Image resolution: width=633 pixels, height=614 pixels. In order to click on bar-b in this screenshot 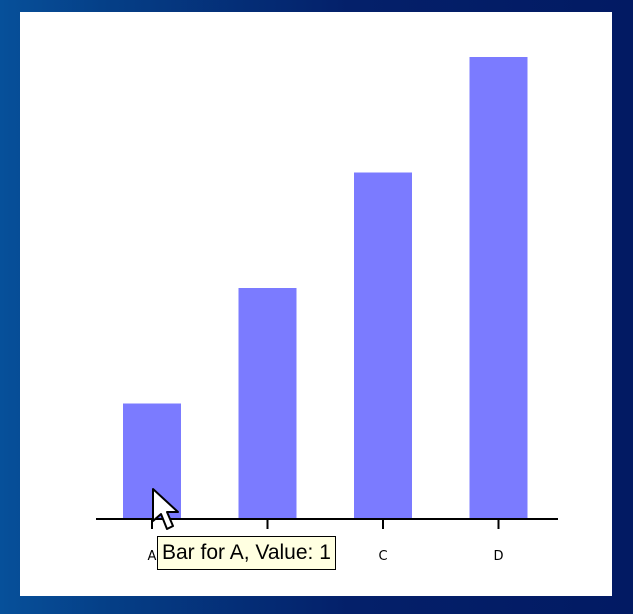, I will do `click(267, 403)`.